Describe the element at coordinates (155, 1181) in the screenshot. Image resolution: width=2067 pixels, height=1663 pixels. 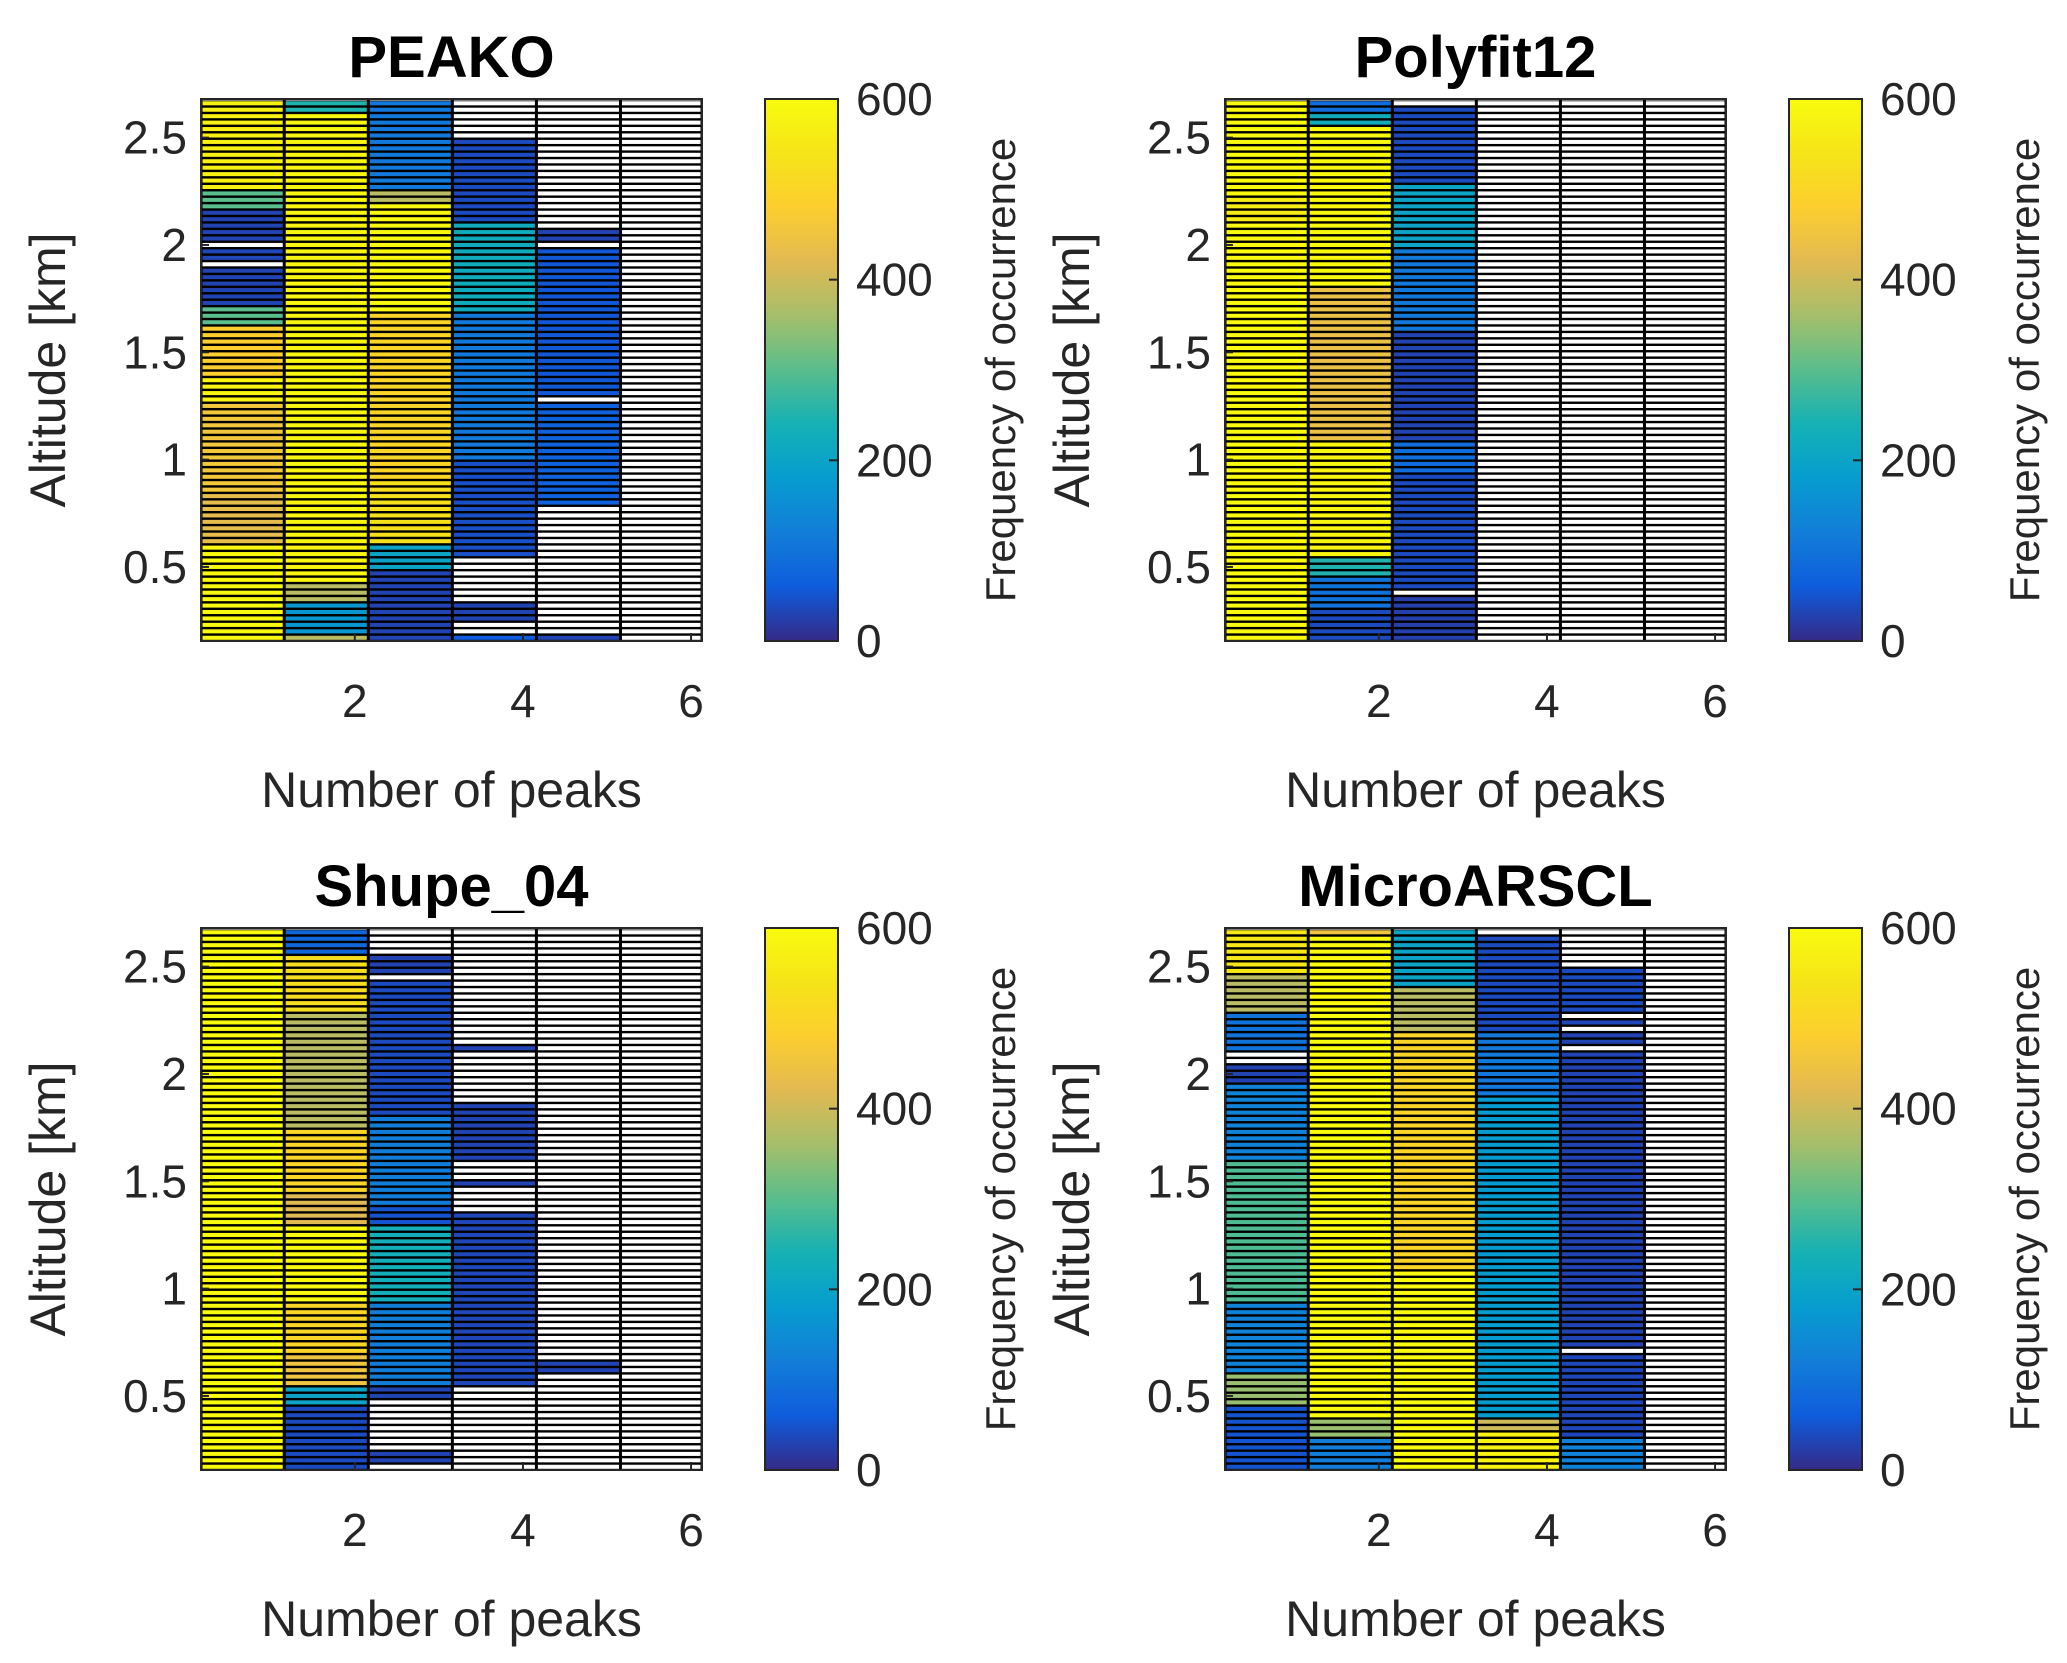
I see `y-tick-label: 1.5` at that location.